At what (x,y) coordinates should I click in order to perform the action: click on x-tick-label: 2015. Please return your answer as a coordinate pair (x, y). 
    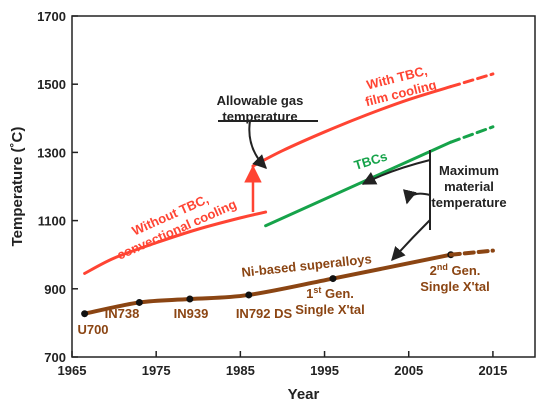
    Looking at the image, I should click on (492, 370).